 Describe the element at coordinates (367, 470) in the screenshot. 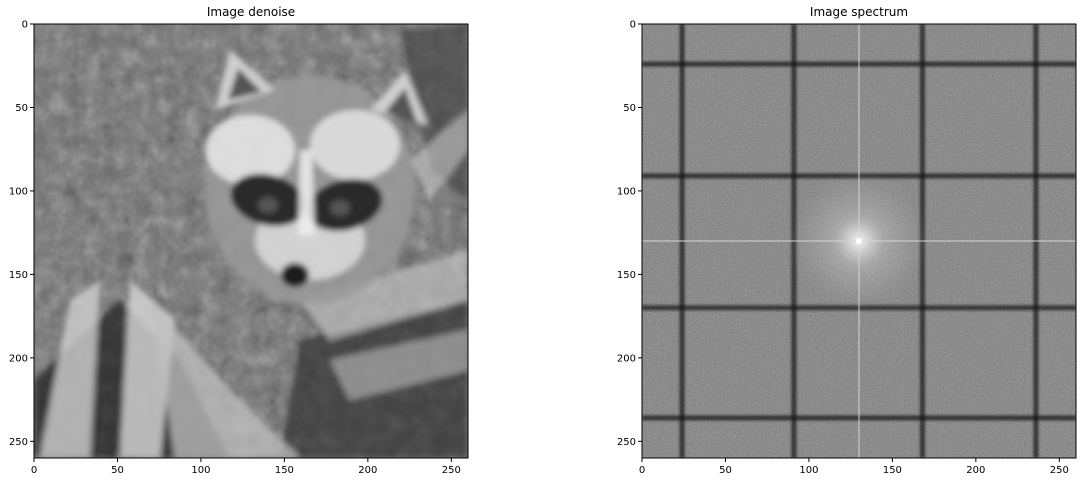

I see `denoise-xtick-label: 200` at that location.